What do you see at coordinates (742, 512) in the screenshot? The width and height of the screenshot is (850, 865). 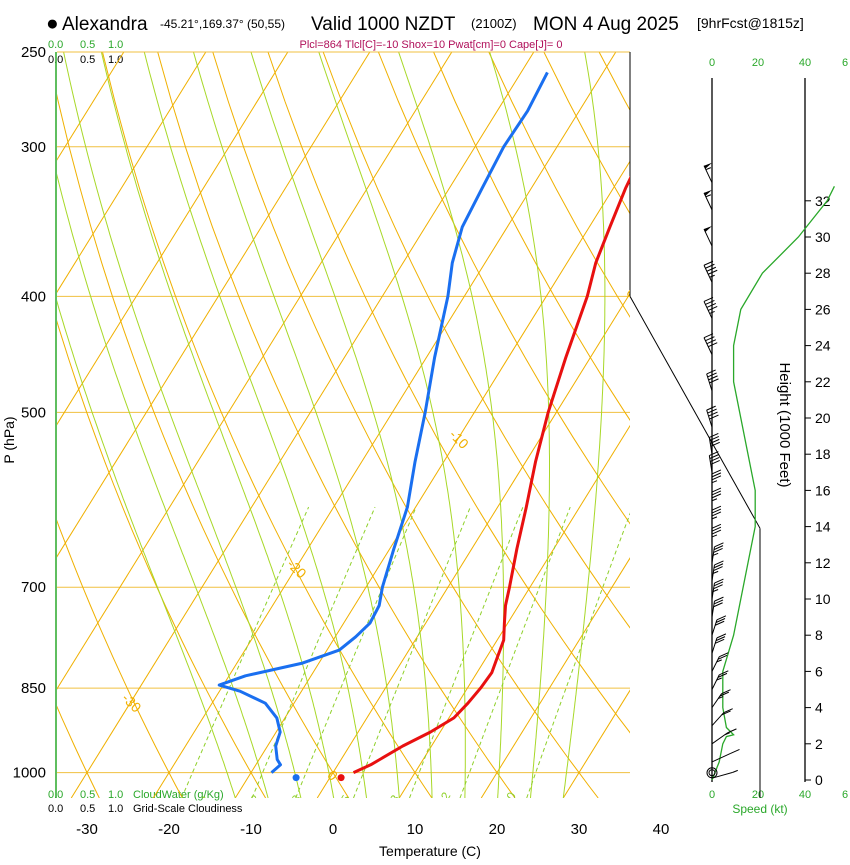 I see `isotherm-label: 30` at bounding box center [742, 512].